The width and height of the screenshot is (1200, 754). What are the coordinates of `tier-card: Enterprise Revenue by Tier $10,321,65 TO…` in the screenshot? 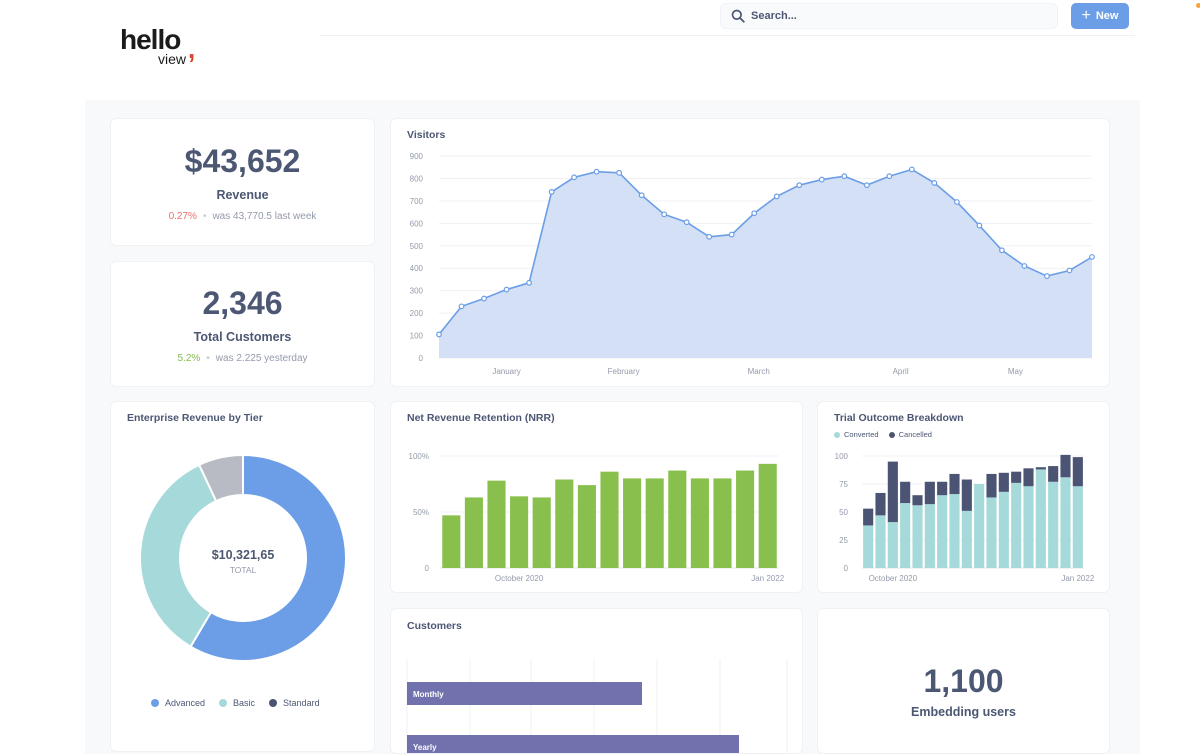 It's located at (242, 576).